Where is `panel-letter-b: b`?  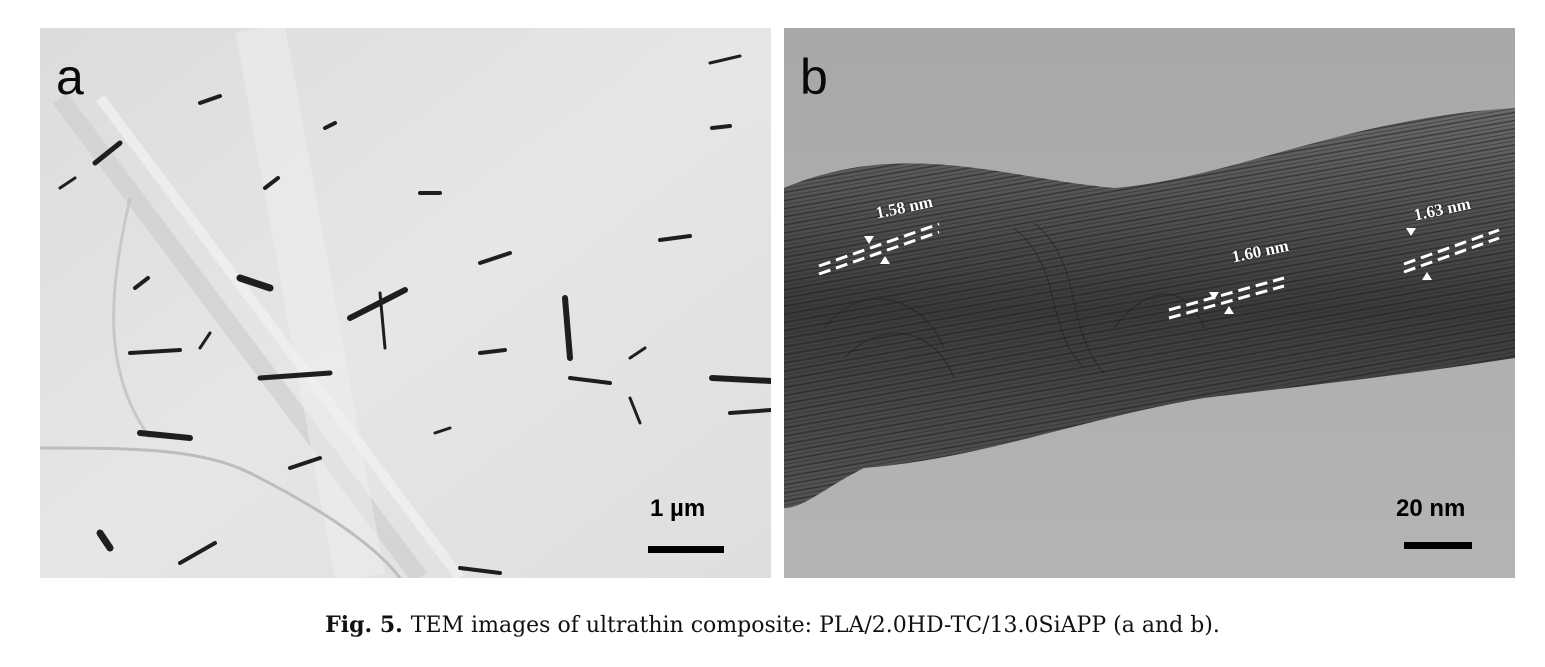
panel-letter-b: b is located at coordinates (814, 77).